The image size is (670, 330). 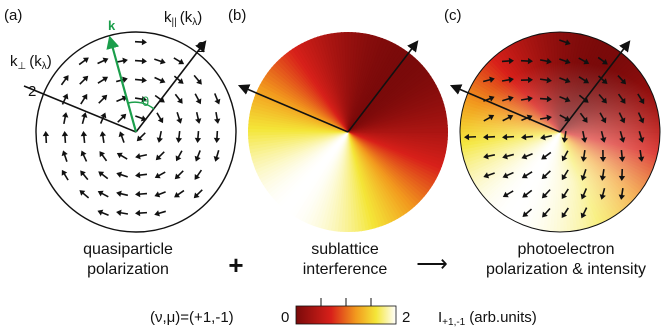 What do you see at coordinates (128, 269) in the screenshot?
I see `caption-a-line2: polarization` at bounding box center [128, 269].